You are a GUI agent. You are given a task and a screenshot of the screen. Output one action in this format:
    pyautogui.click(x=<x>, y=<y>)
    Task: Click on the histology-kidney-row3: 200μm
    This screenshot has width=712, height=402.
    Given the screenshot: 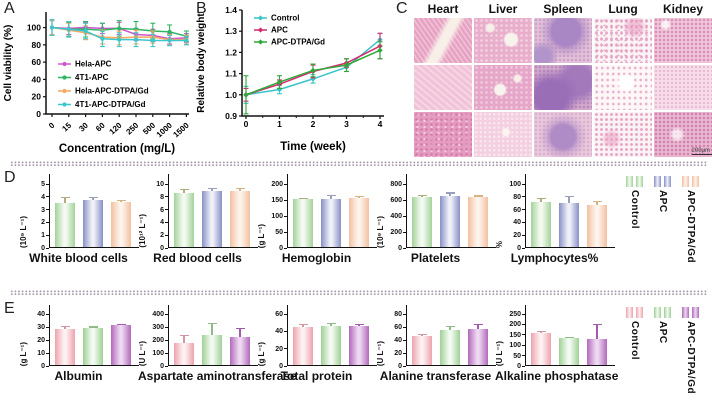 What is the action you would take?
    pyautogui.click(x=683, y=134)
    